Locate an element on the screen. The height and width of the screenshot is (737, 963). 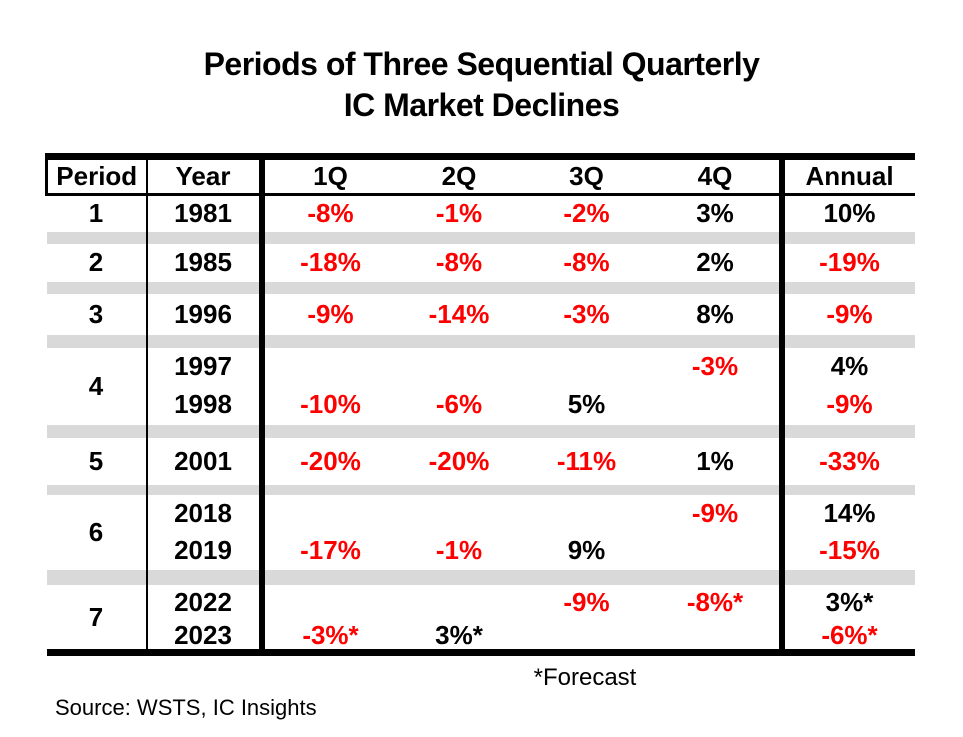
q2-cell: -14% is located at coordinates (459, 314).